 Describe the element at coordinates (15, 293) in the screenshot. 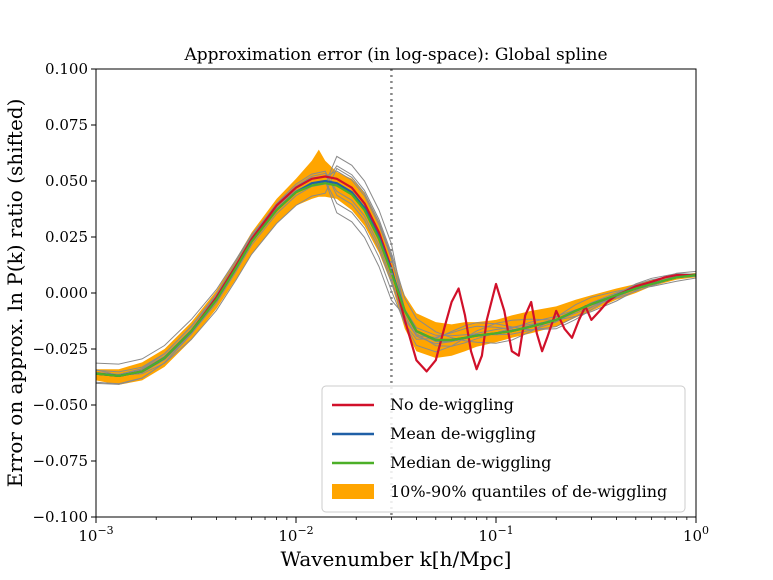

I see `y-axis-label: Error on approx. ln P(k) ratio (shifted)` at that location.